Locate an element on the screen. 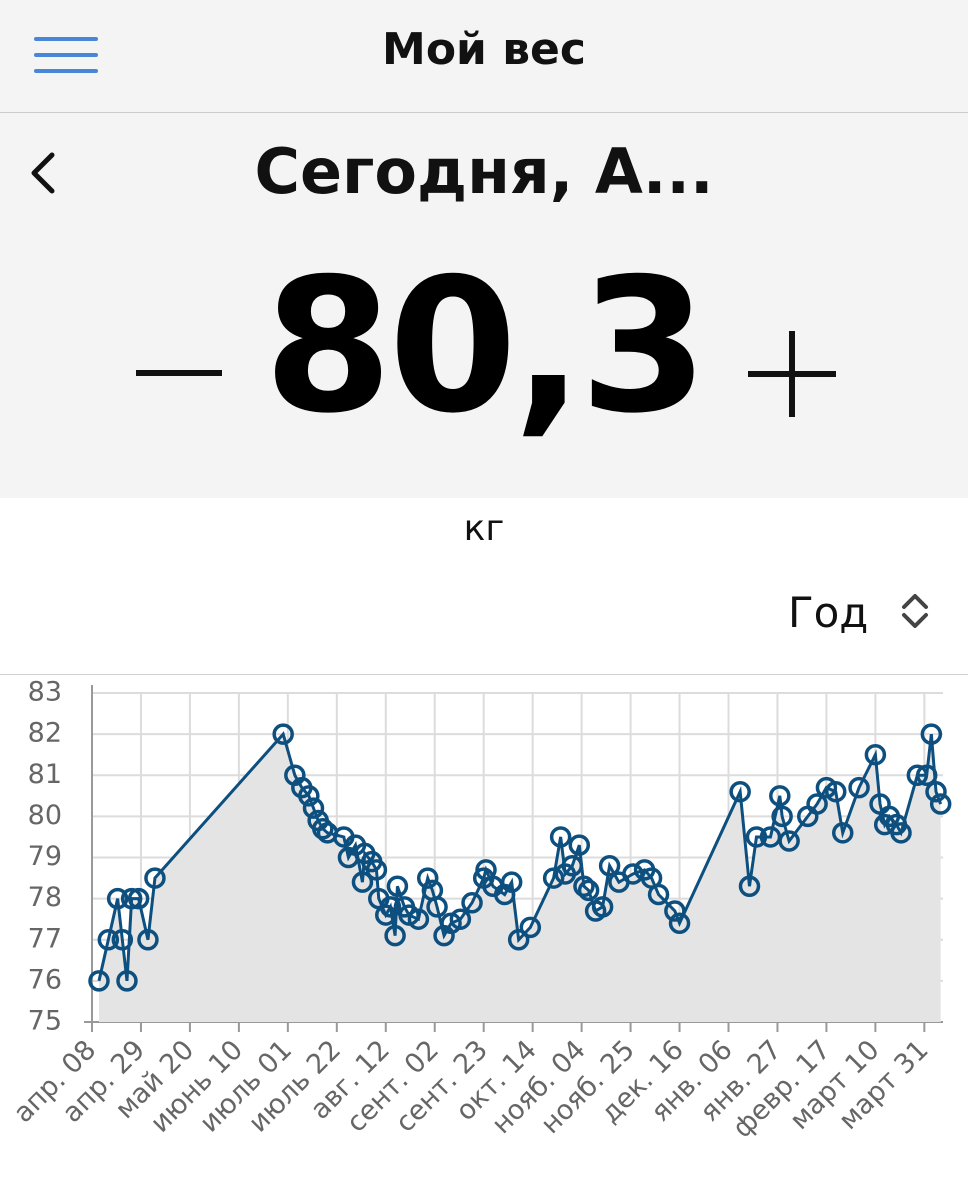 Image resolution: width=968 pixels, height=1200 pixels. back-button is located at coordinates (44, 173).